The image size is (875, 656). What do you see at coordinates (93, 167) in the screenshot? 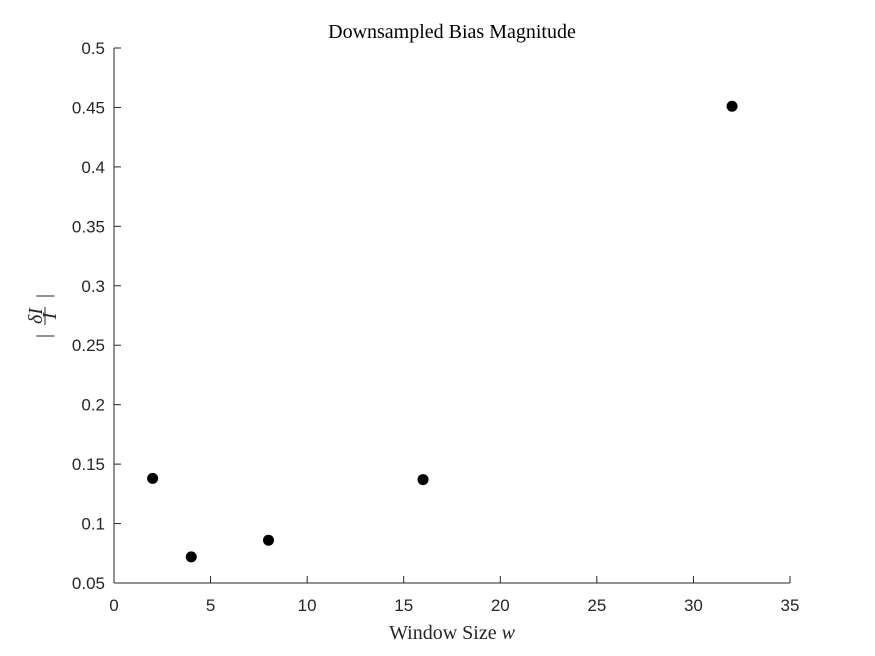
I see `y-tick-label: 0.4` at bounding box center [93, 167].